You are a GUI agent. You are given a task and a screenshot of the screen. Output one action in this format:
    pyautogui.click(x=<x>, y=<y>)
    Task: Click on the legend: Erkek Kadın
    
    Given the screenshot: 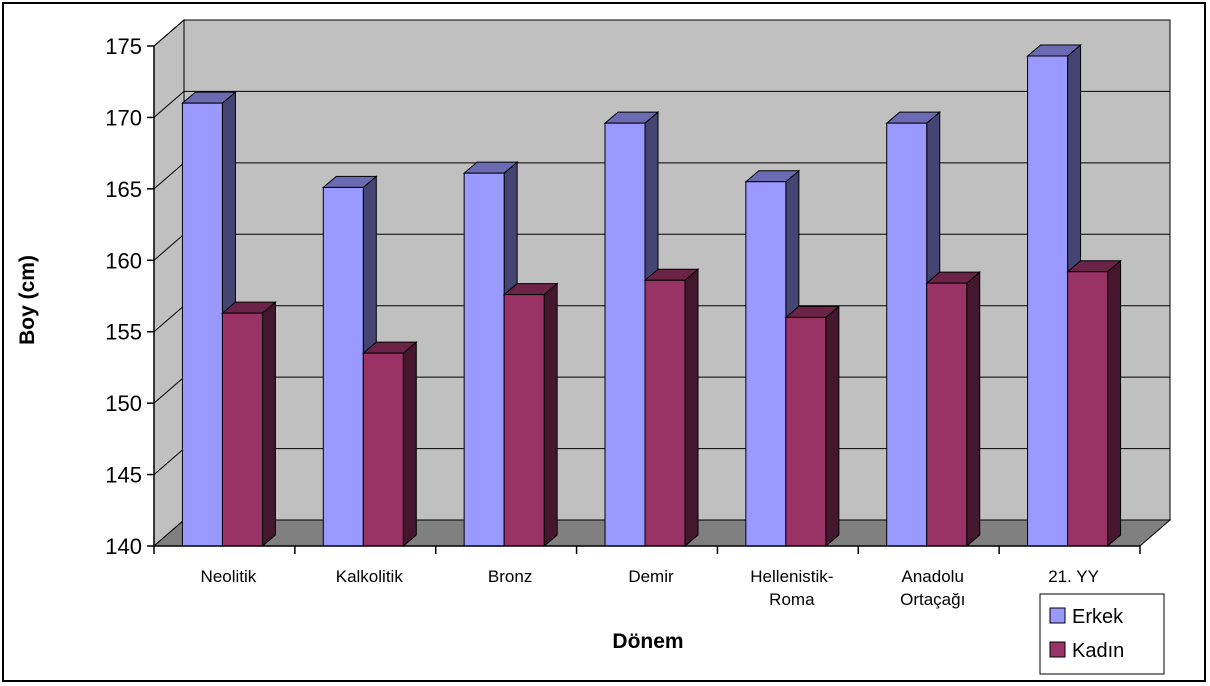 What is the action you would take?
    pyautogui.click(x=1102, y=634)
    